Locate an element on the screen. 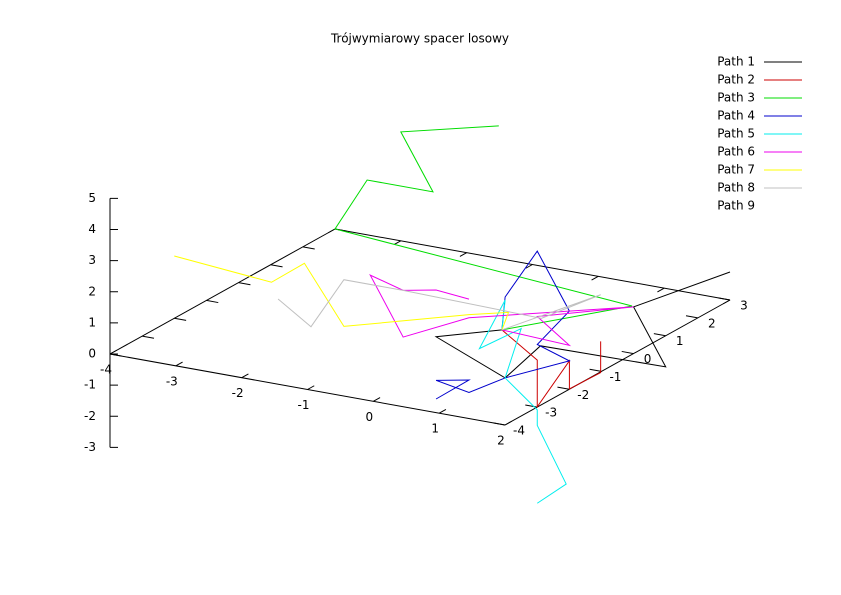  legend-label: Path 4 is located at coordinates (736, 116).